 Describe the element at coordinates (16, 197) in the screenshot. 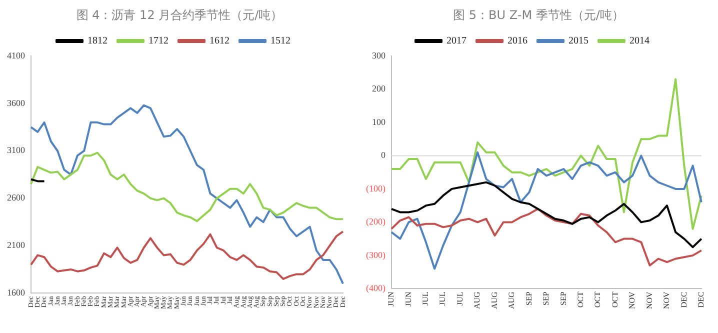

I see `y-tick-label: 2600` at that location.